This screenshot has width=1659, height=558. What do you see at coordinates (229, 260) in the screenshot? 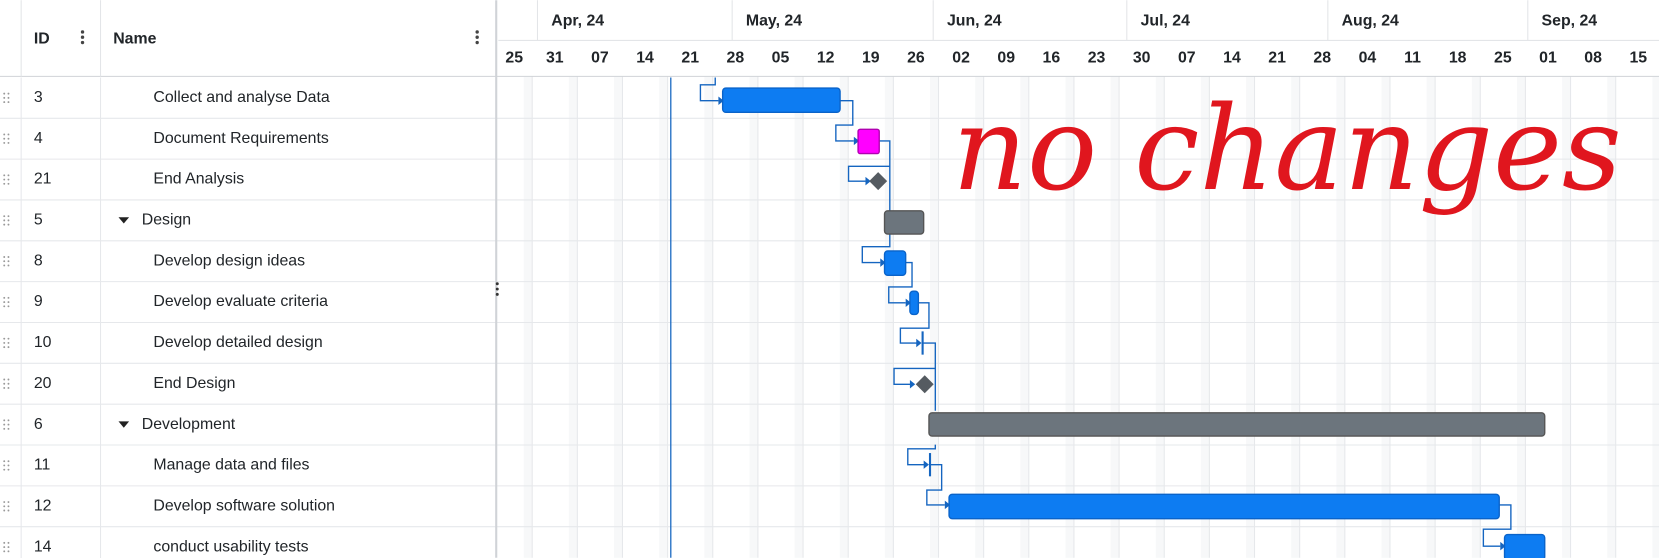
I see `row-name: Develop design ideas` at bounding box center [229, 260].